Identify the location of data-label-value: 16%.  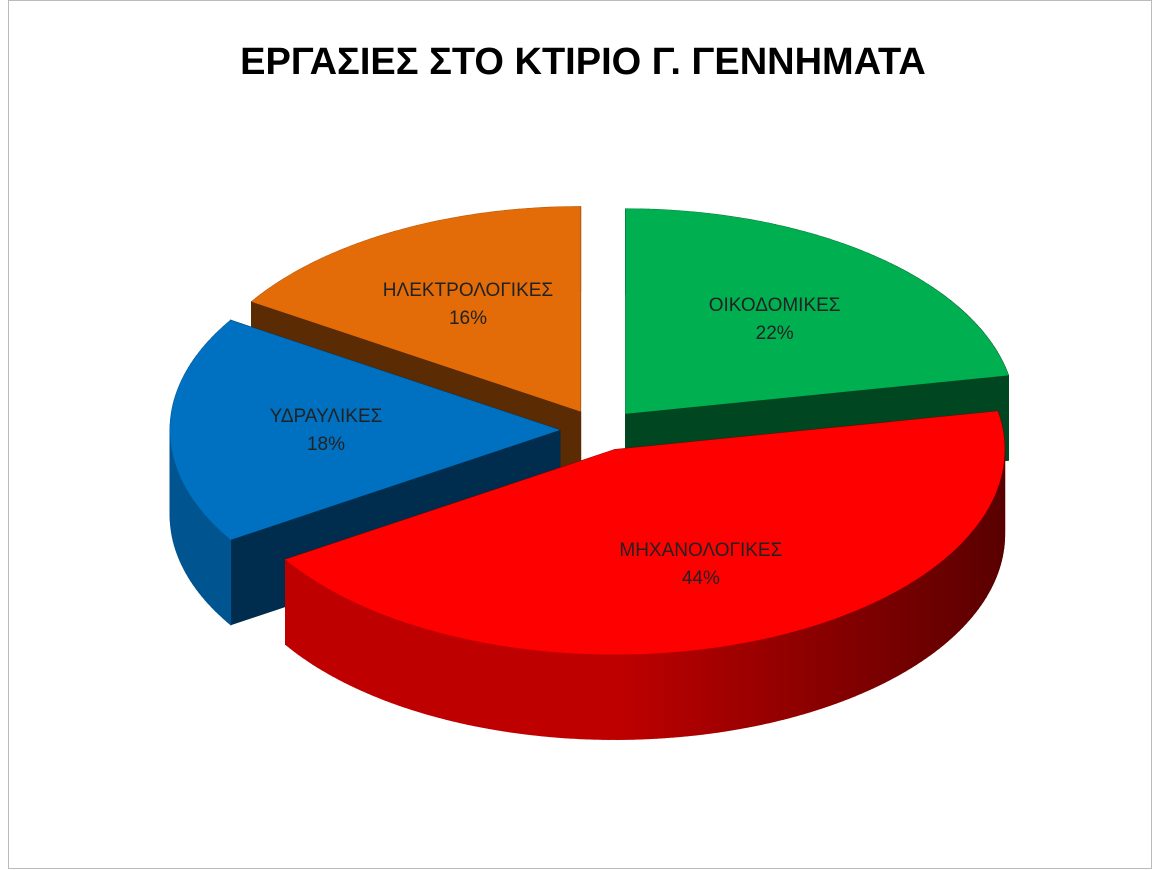
(468, 318).